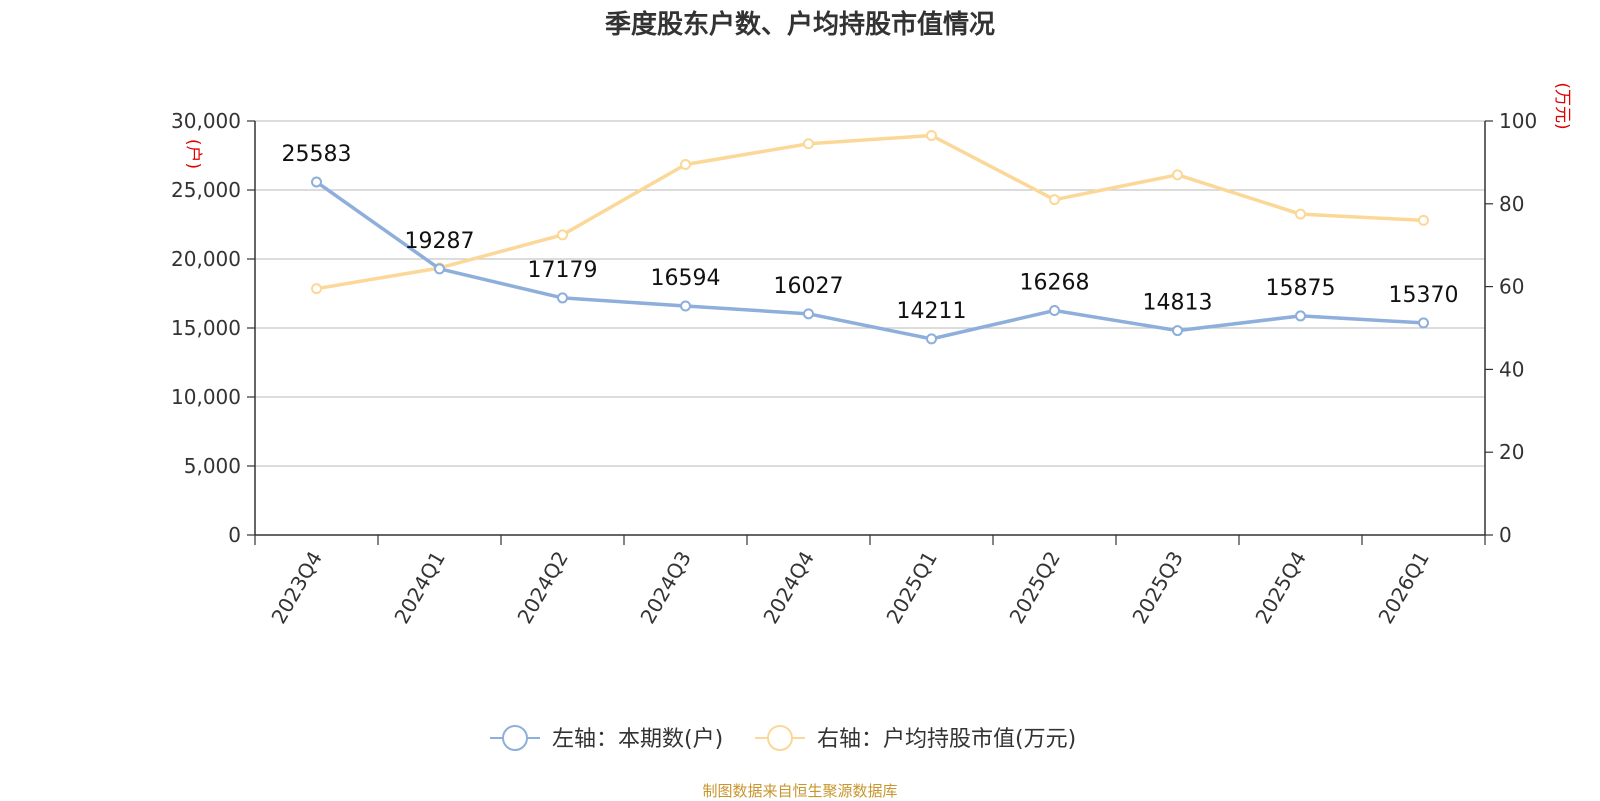 The height and width of the screenshot is (801, 1600). Describe the element at coordinates (1301, 288) in the screenshot. I see `data-label: 15875` at that location.